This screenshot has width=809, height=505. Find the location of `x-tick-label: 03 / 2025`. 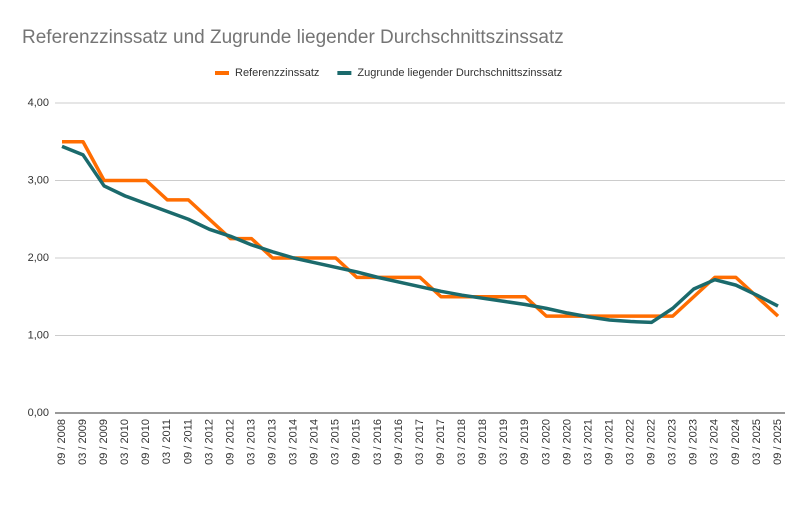

x-tick-label: 03 / 2025 is located at coordinates (757, 442).